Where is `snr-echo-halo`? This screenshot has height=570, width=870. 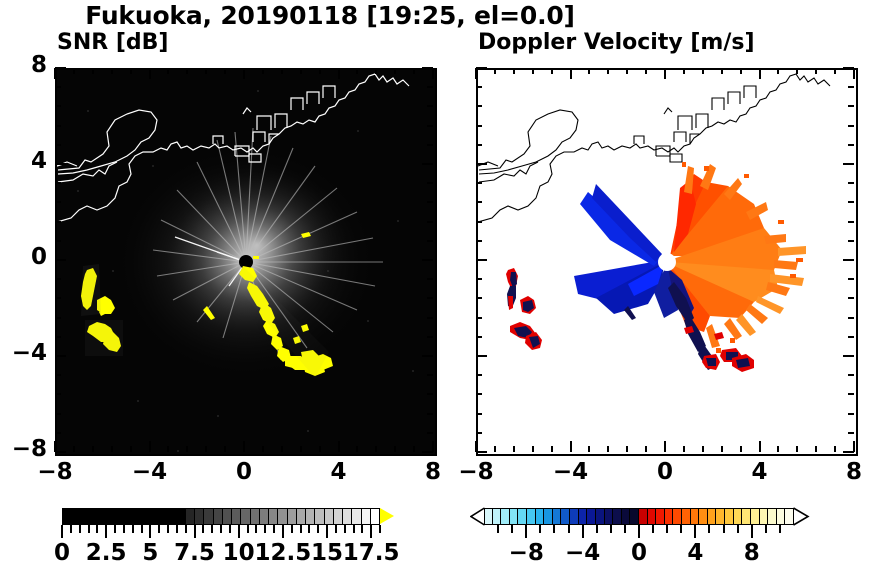
snr-echo-halo is located at coordinates (205, 320).